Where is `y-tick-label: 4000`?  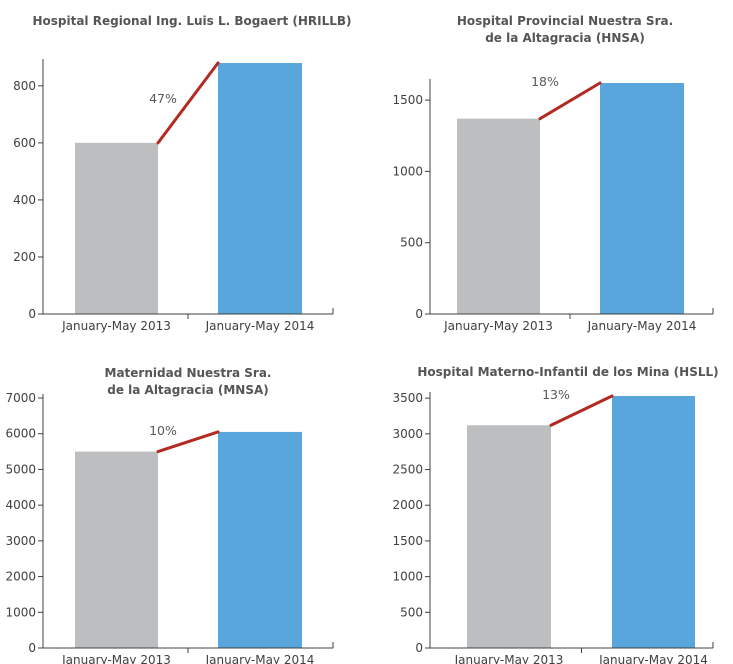 y-tick-label: 4000 is located at coordinates (20, 505).